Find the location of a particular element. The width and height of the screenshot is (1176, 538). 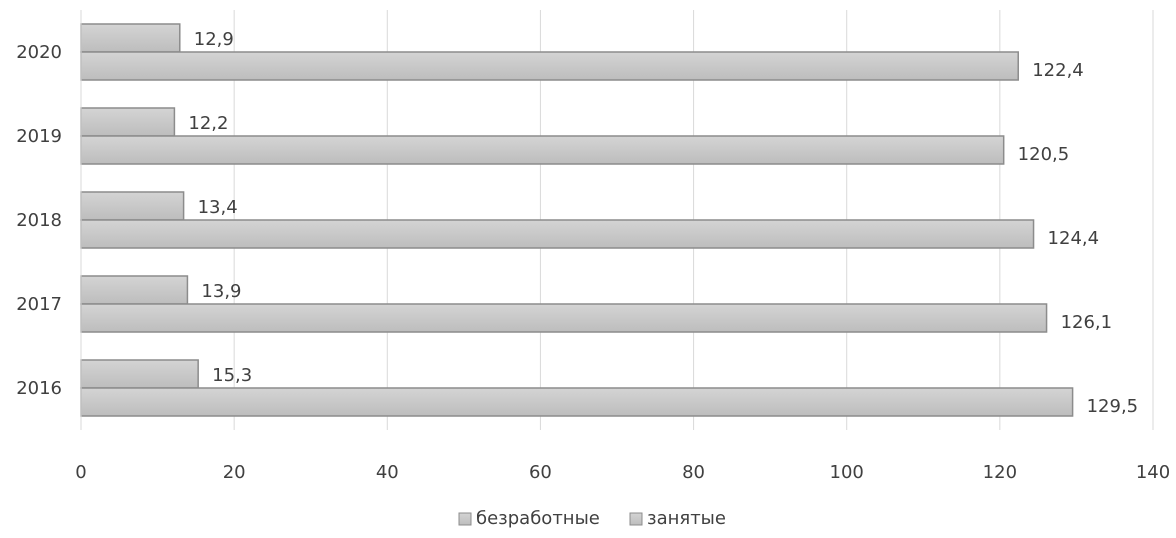

bar-employed-2019 is located at coordinates (542, 150).